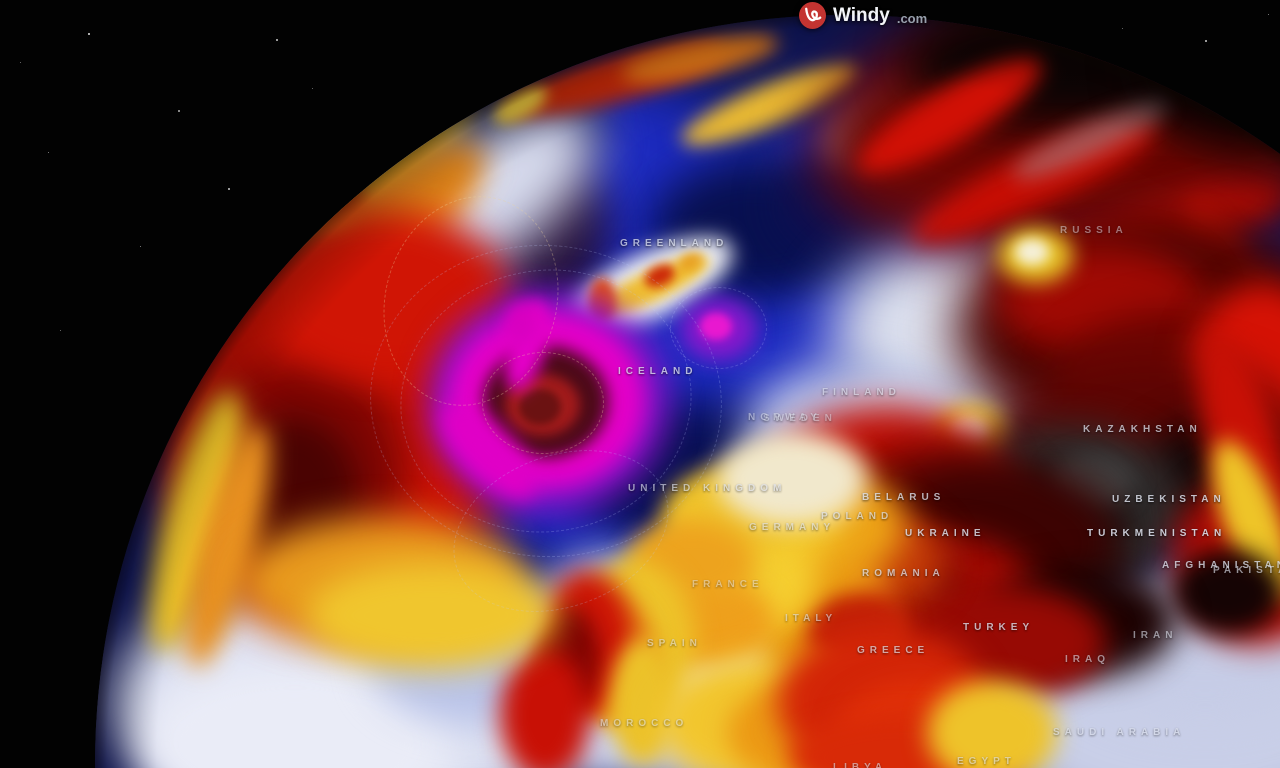 Image resolution: width=1280 pixels, height=768 pixels. I want to click on windy-logo: Windy .com, so click(863, 15).